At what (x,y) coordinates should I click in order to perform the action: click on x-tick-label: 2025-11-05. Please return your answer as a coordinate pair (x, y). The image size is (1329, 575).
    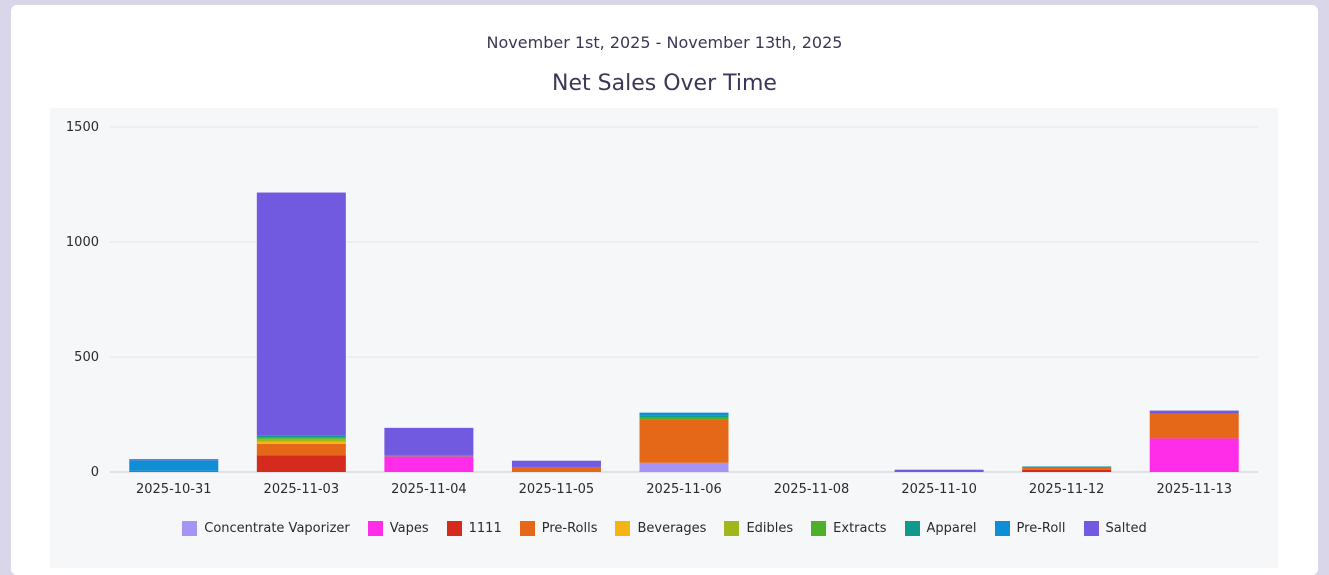
    Looking at the image, I should click on (557, 489).